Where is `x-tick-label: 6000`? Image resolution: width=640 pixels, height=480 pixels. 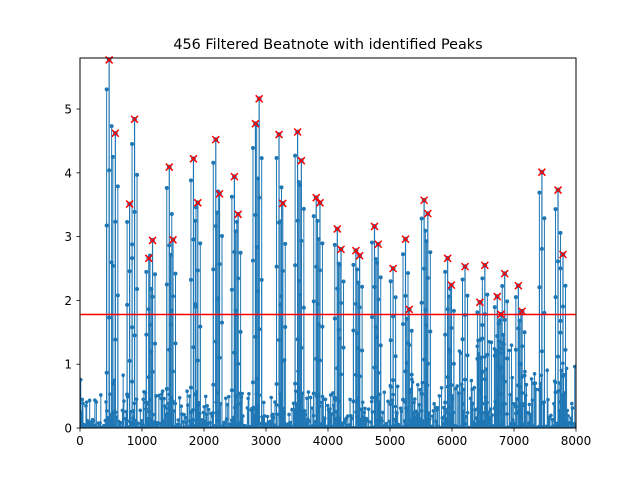 x-tick-label: 6000 is located at coordinates (452, 441).